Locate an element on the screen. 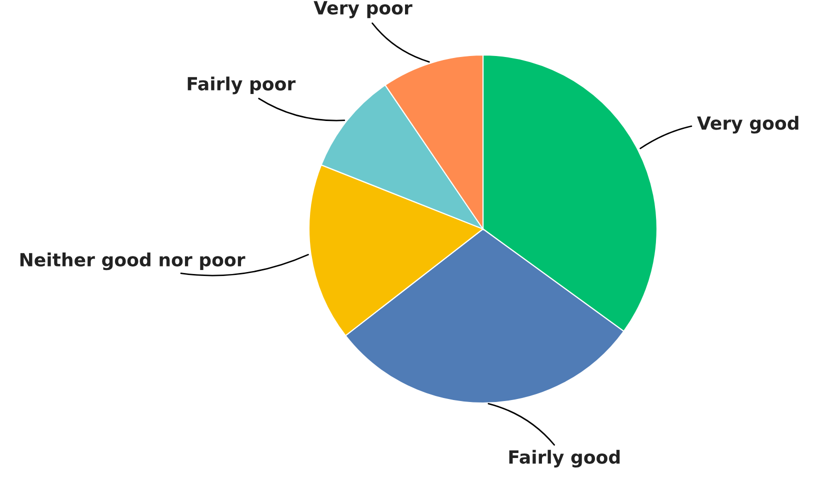 This screenshot has width=821, height=482. slice-label: Very poor is located at coordinates (363, 9).